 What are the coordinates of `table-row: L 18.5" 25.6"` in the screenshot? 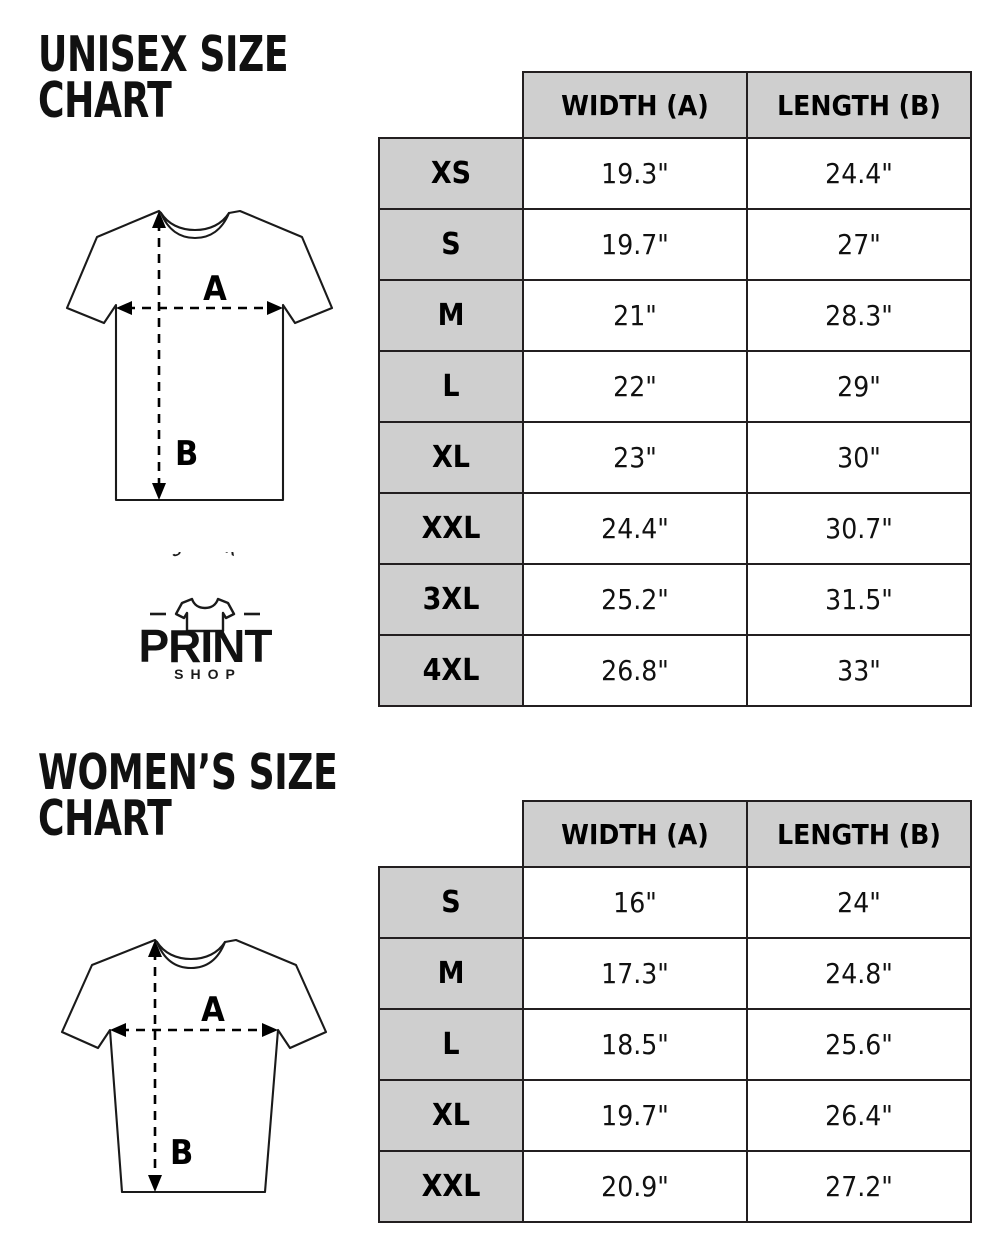 It's located at (675, 1044).